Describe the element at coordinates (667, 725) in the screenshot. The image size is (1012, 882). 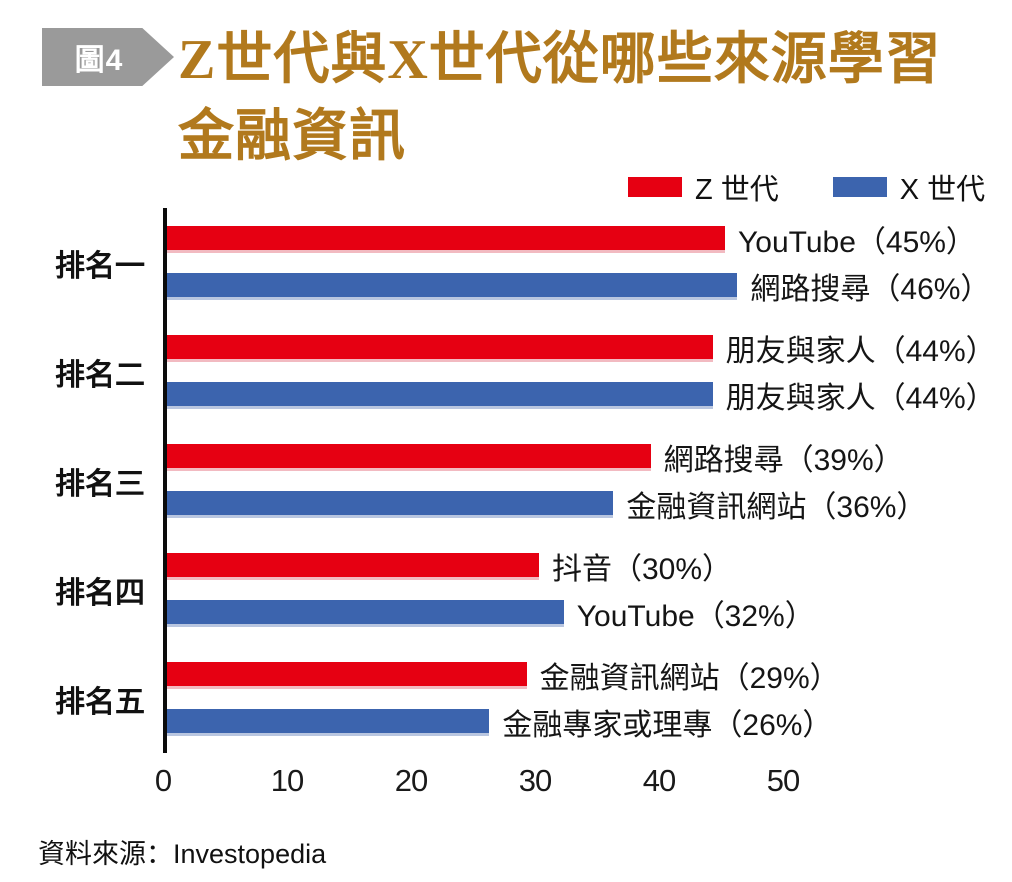
I see `bar-value-label: 金融專家或理專（26%）` at that location.